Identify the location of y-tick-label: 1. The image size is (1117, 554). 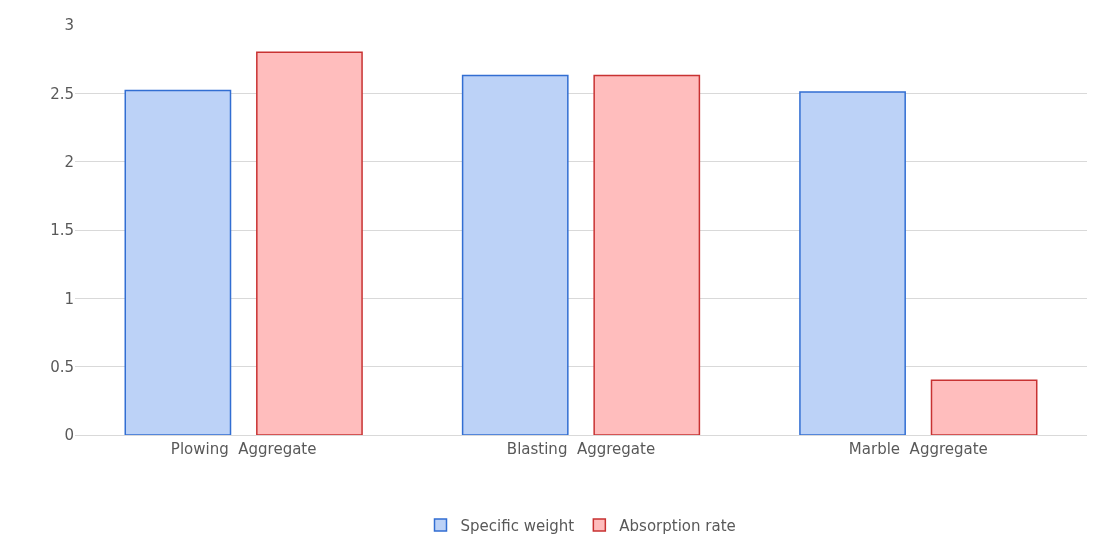
(69, 298).